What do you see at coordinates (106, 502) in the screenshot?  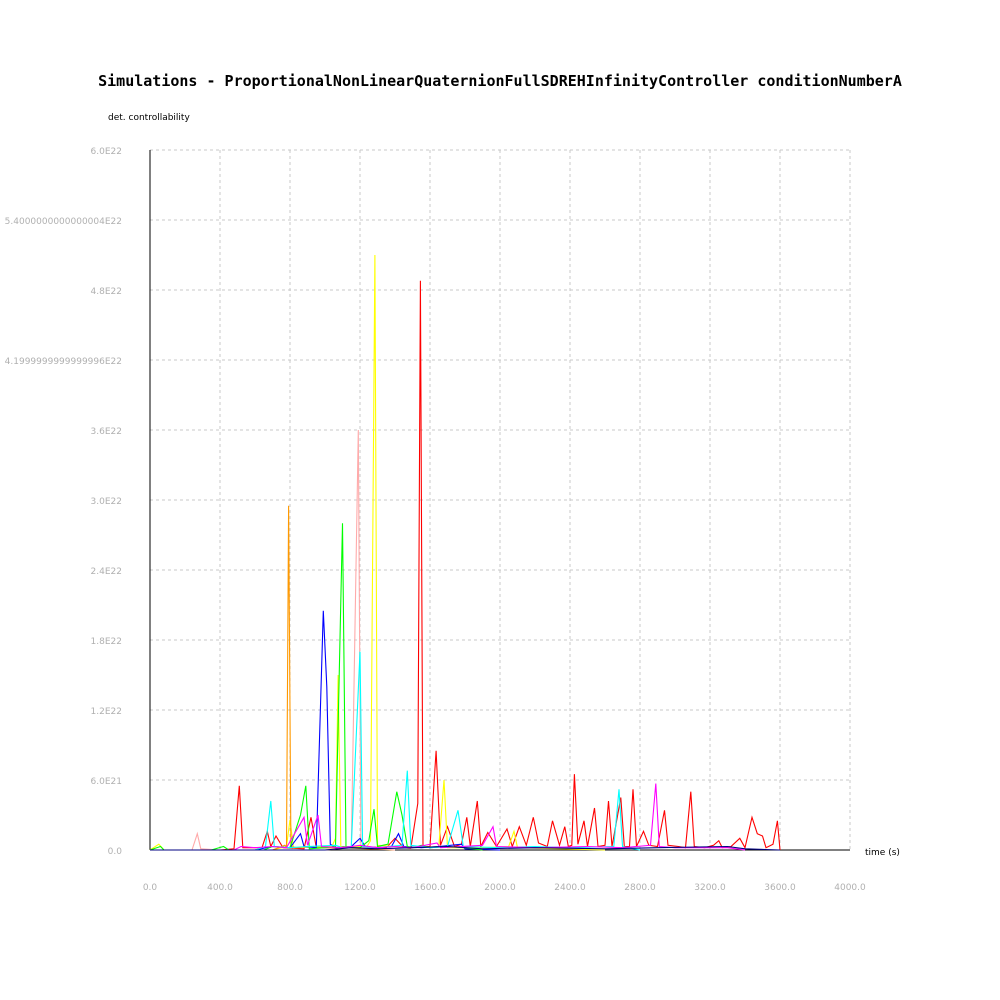 I see `y-tick-label: 3.0E22` at bounding box center [106, 502].